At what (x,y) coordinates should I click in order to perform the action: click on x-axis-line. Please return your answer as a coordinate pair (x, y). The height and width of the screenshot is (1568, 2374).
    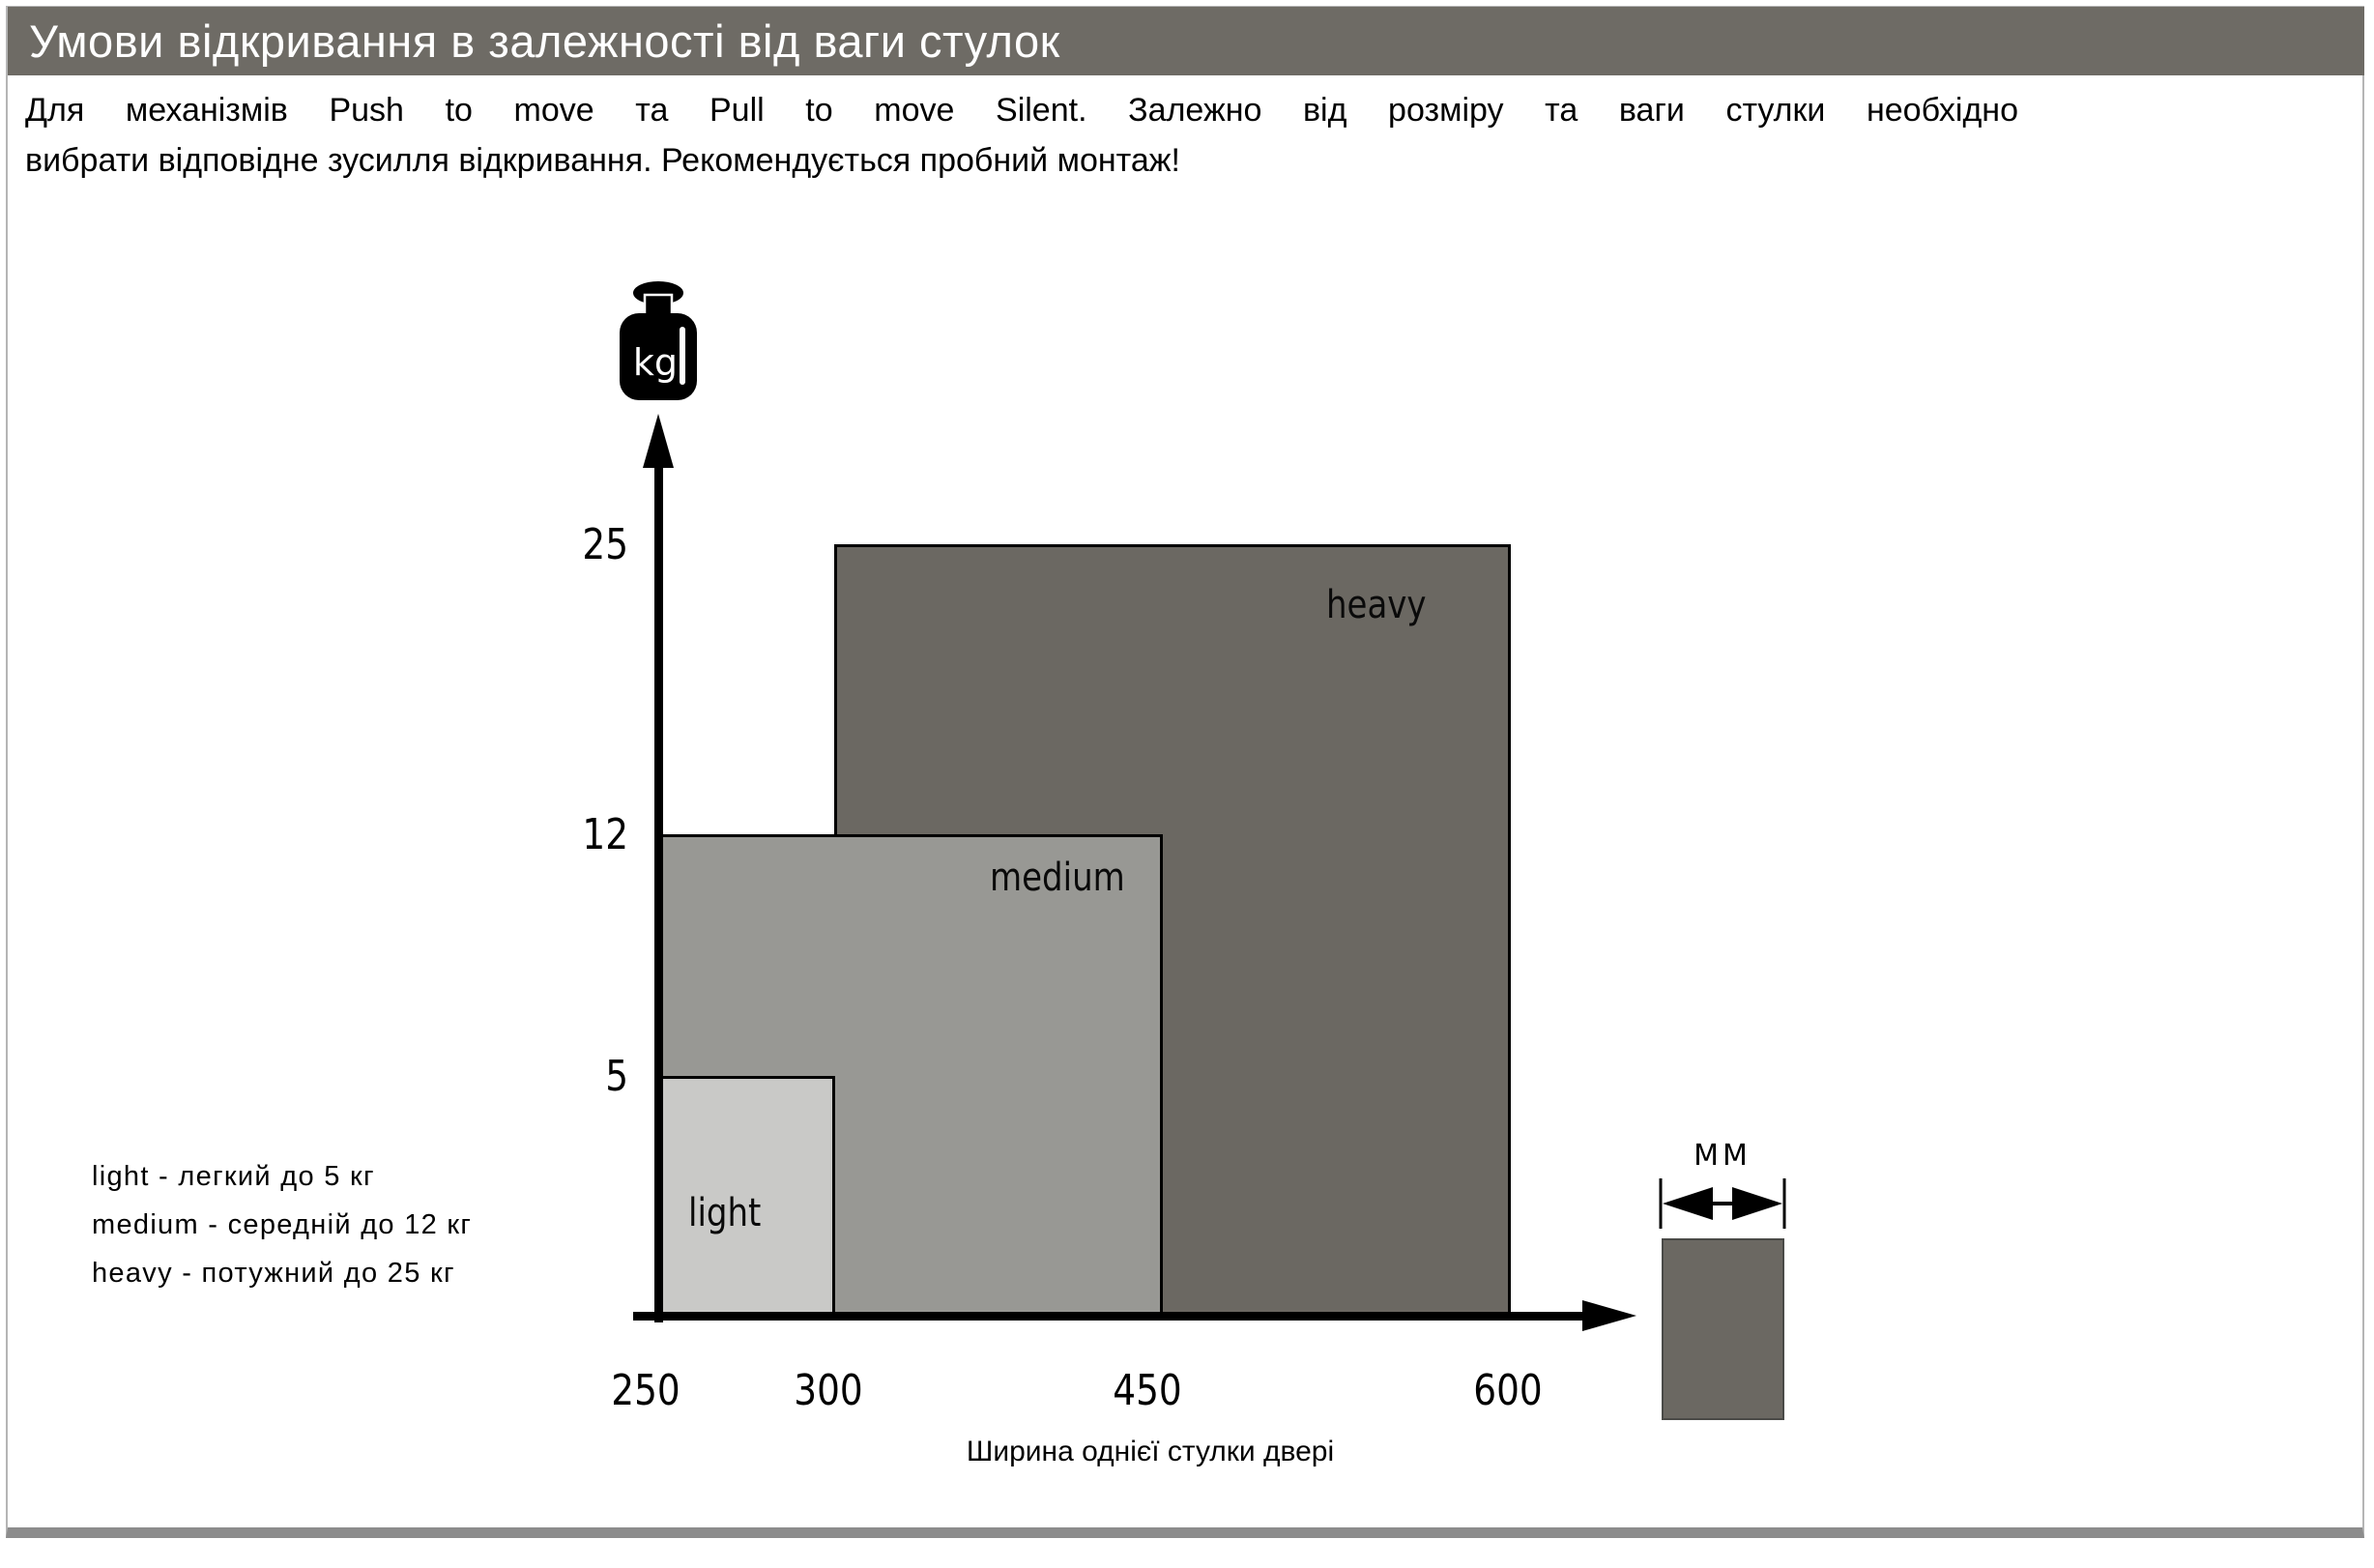
    Looking at the image, I should click on (1109, 1316).